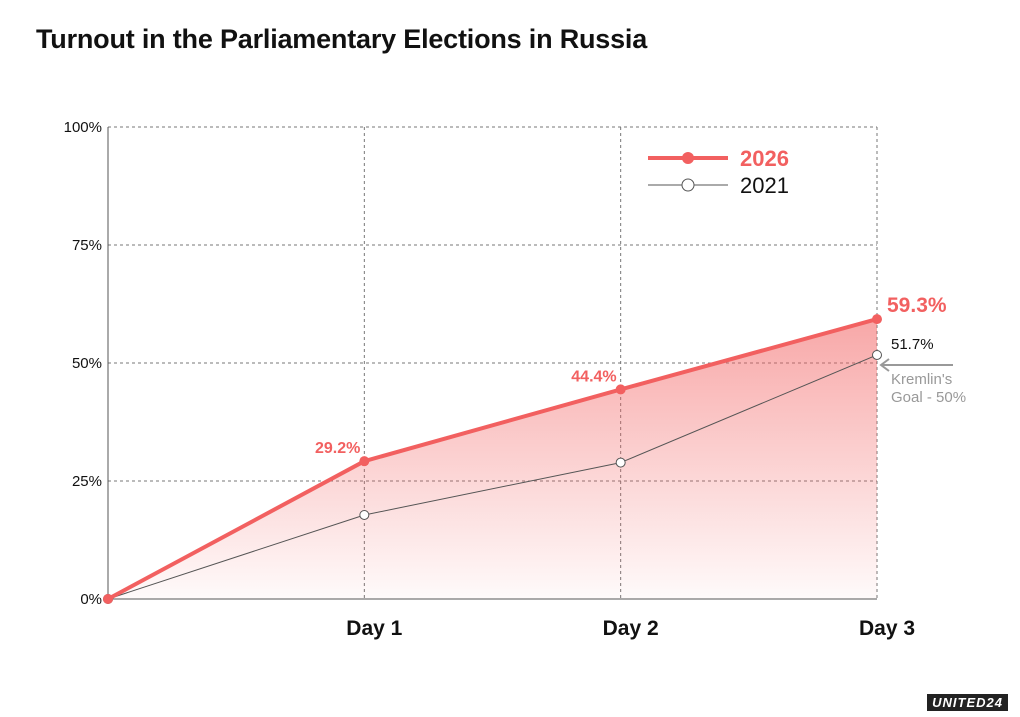 The height and width of the screenshot is (717, 1020). Describe the element at coordinates (688, 185) in the screenshot. I see `legend-marker-2021` at that location.